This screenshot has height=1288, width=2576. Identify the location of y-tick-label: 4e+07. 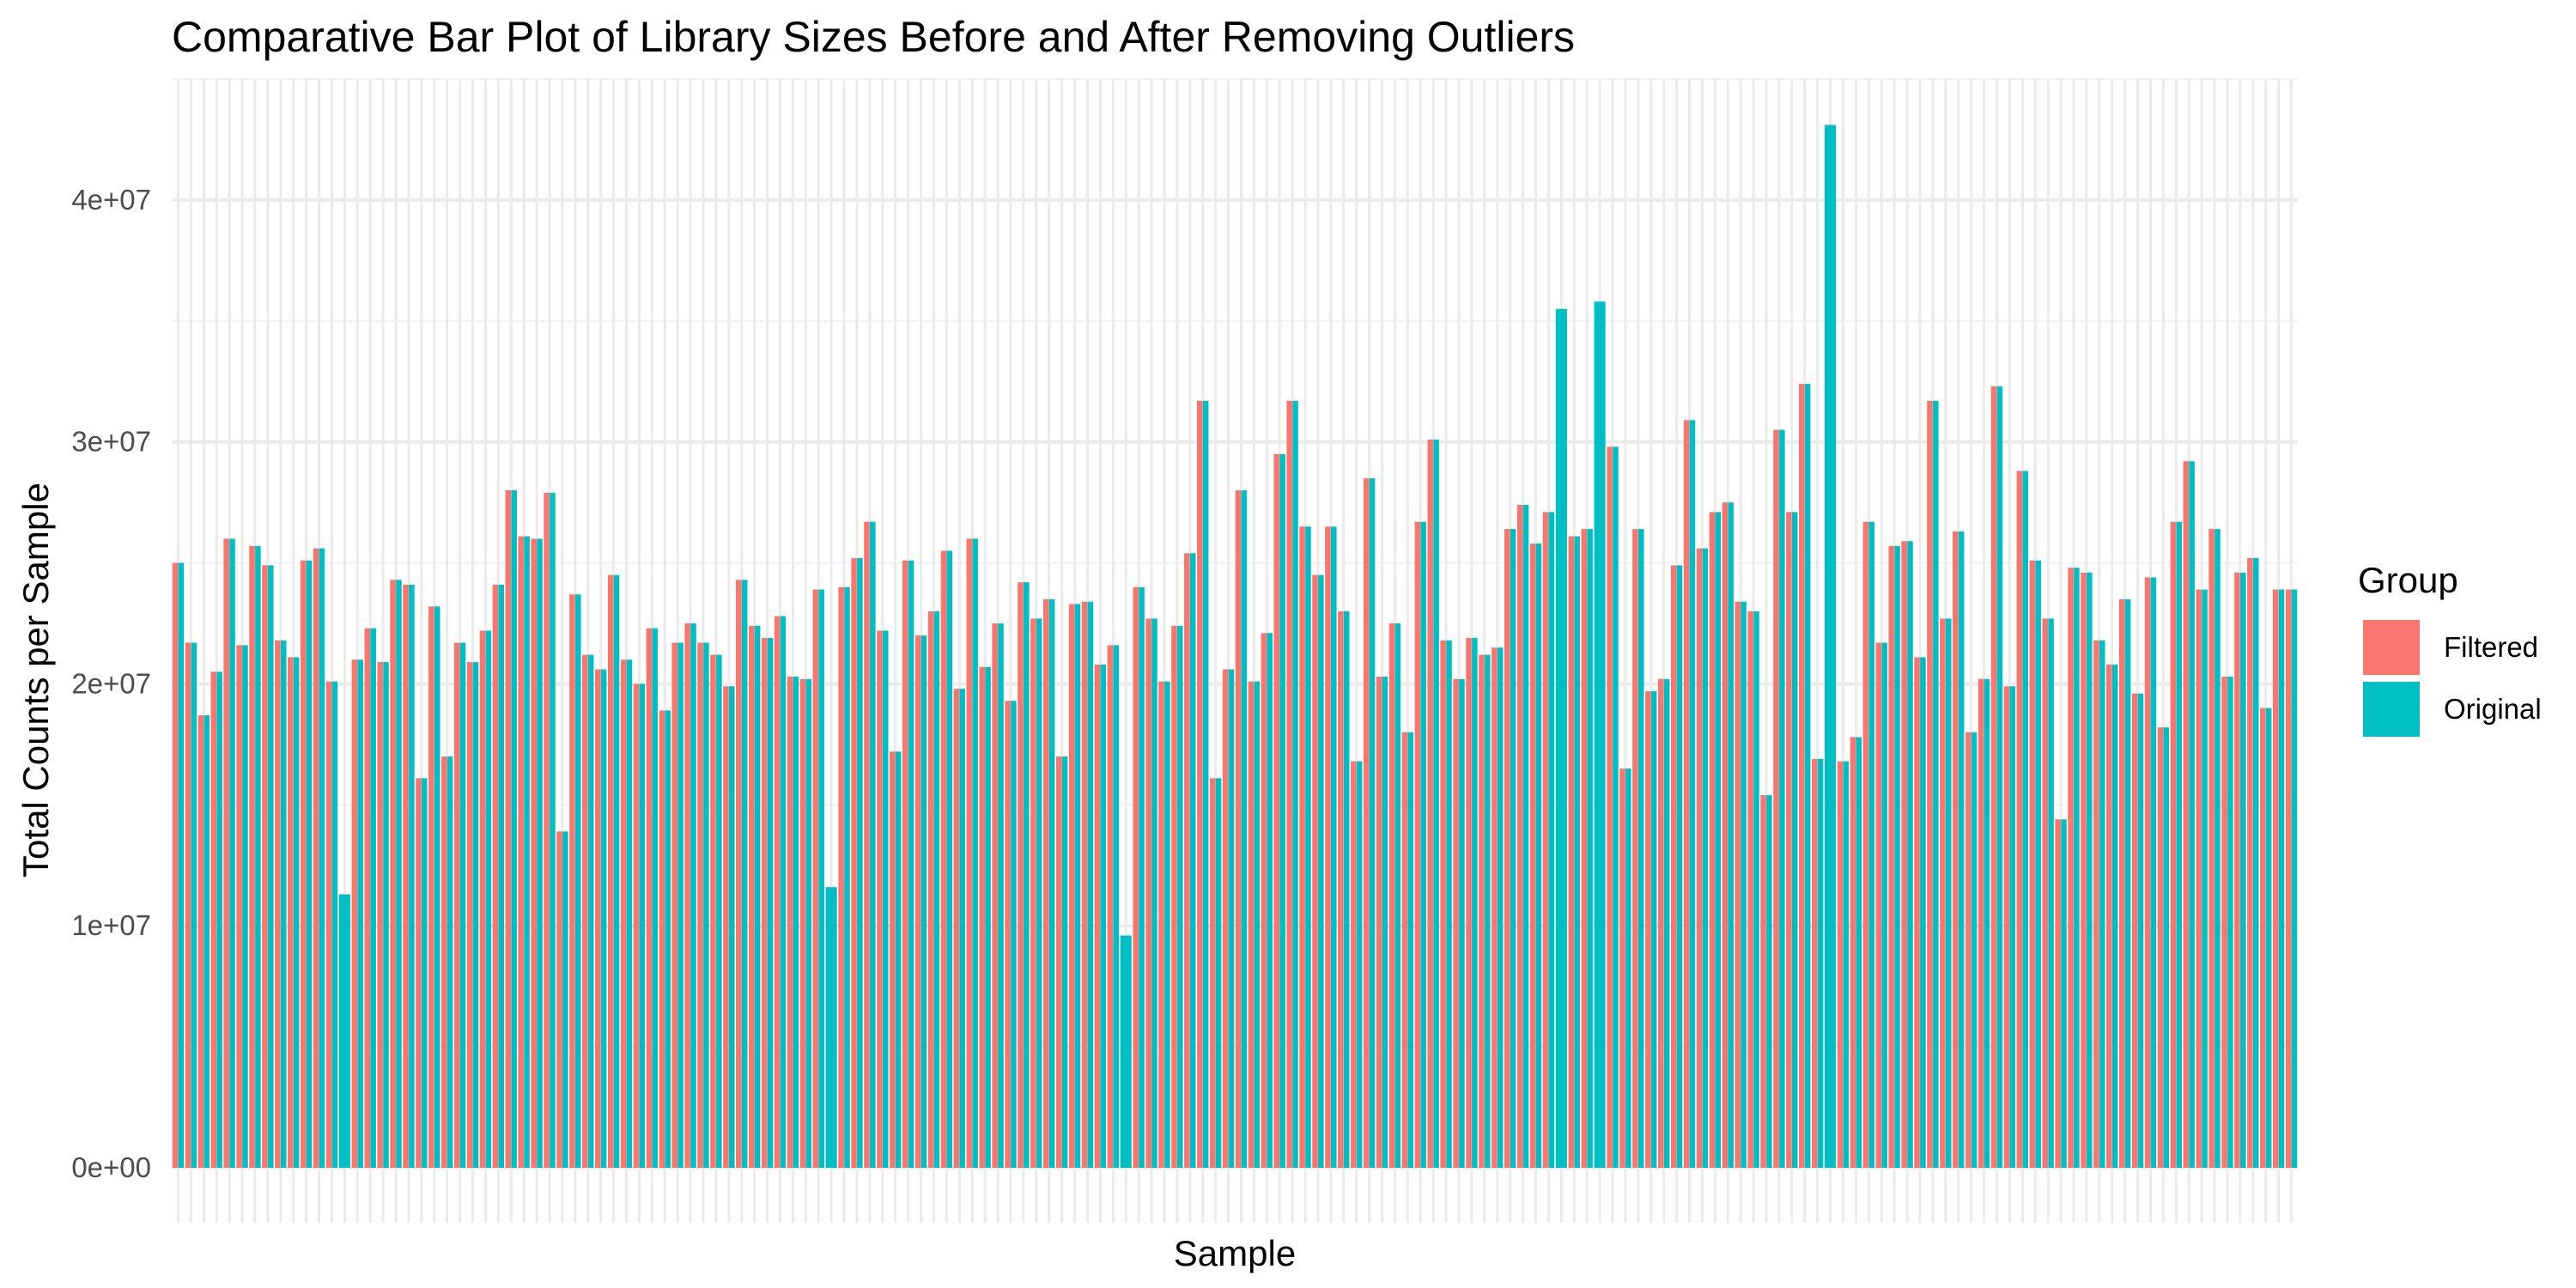
(111, 200).